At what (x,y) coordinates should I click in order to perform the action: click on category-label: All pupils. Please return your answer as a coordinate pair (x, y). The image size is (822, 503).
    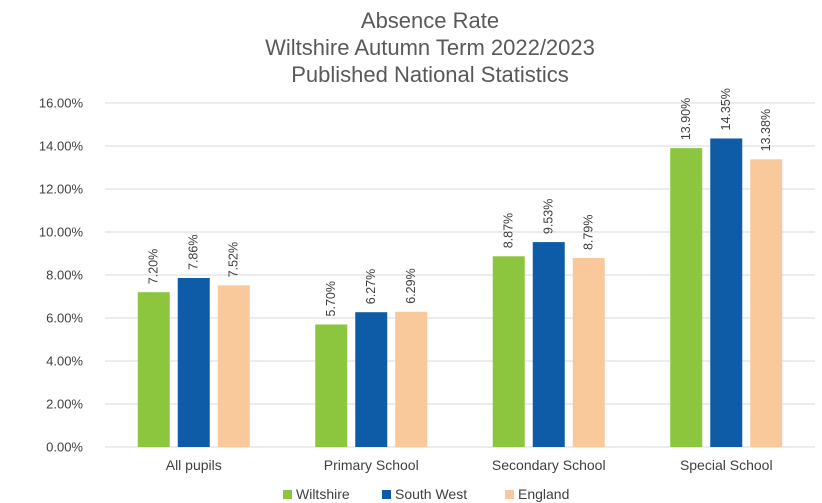
    Looking at the image, I should click on (194, 465).